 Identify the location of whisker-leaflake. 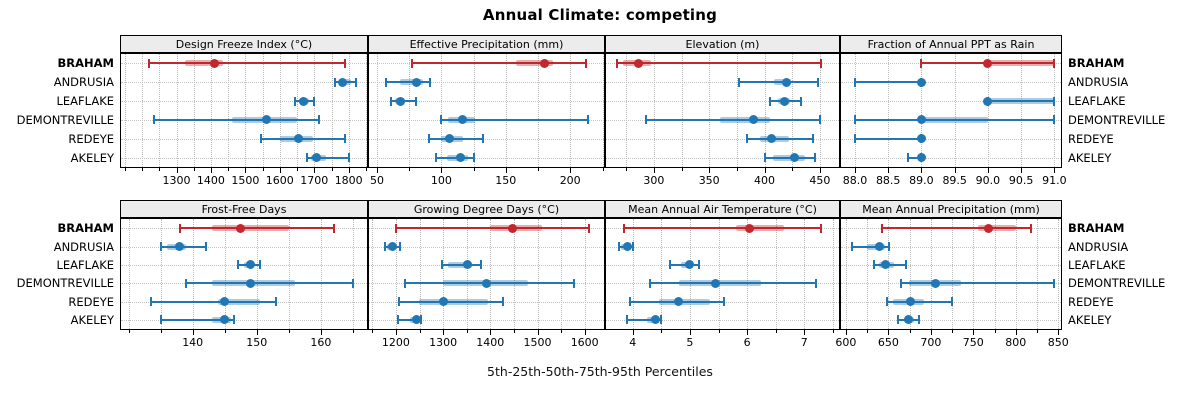
(890, 264).